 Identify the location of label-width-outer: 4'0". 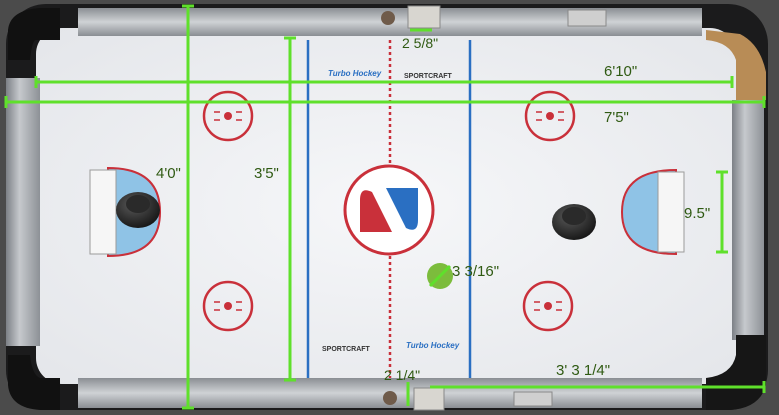
(168, 173).